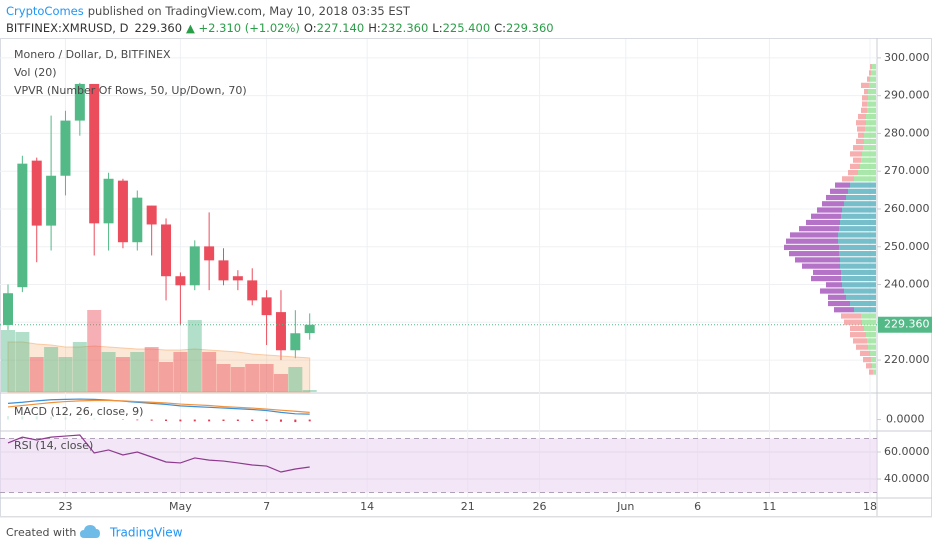 The width and height of the screenshot is (932, 550). I want to click on h-value: 232.360, so click(405, 28).